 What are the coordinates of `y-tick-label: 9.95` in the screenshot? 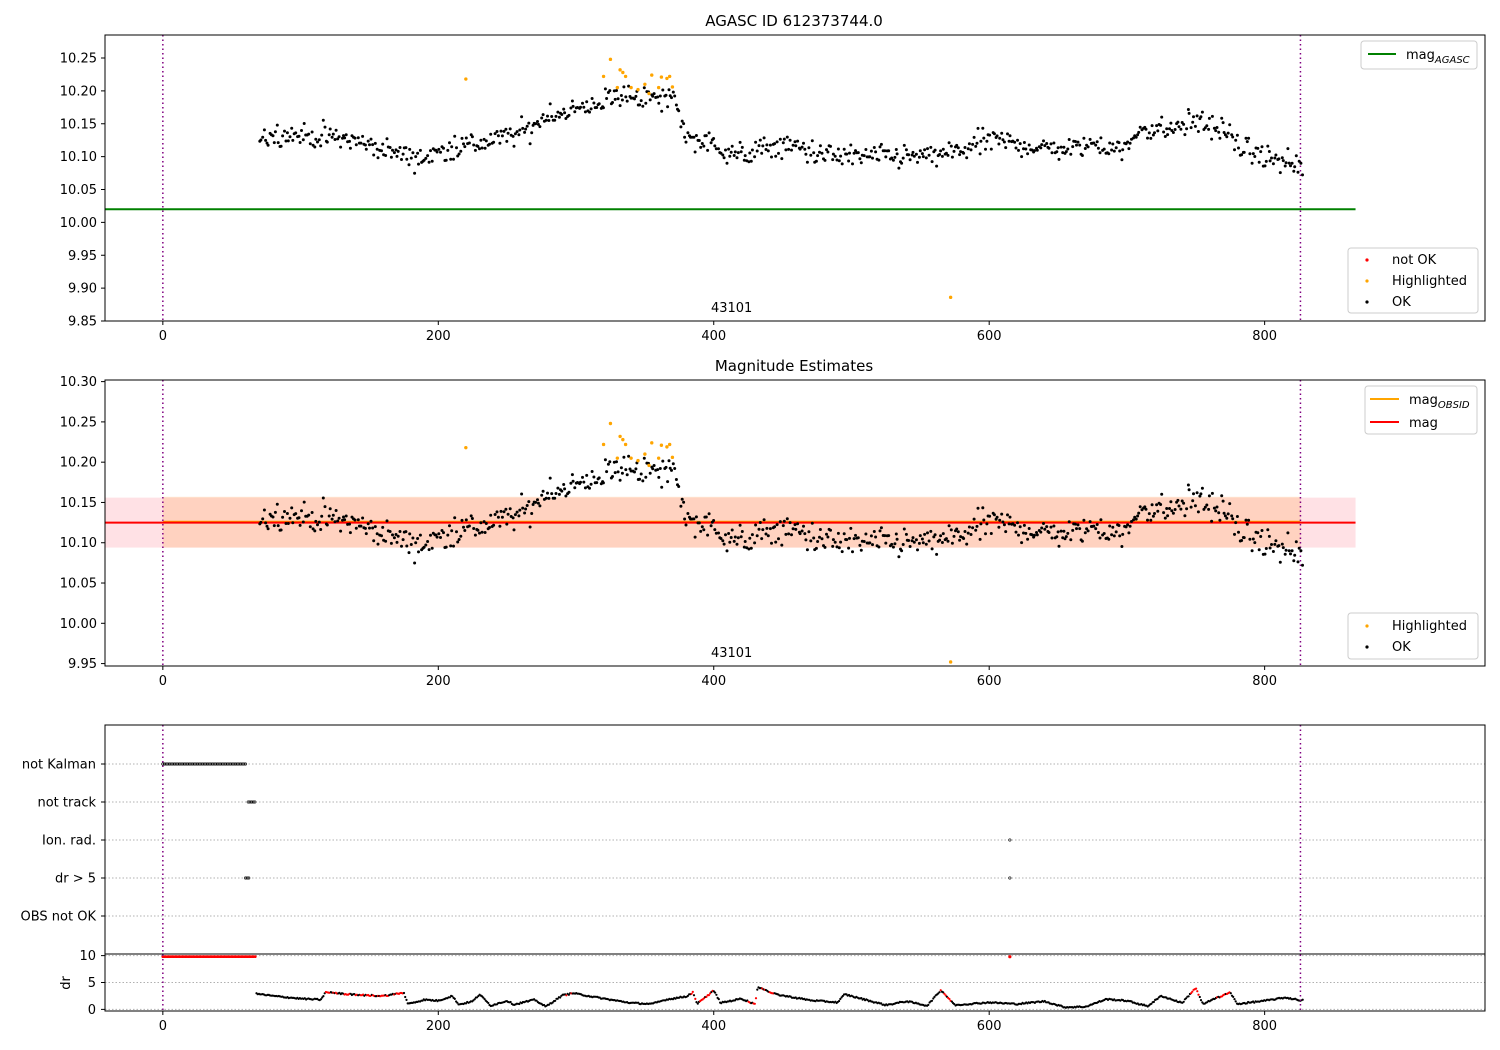 It's located at (82, 664).